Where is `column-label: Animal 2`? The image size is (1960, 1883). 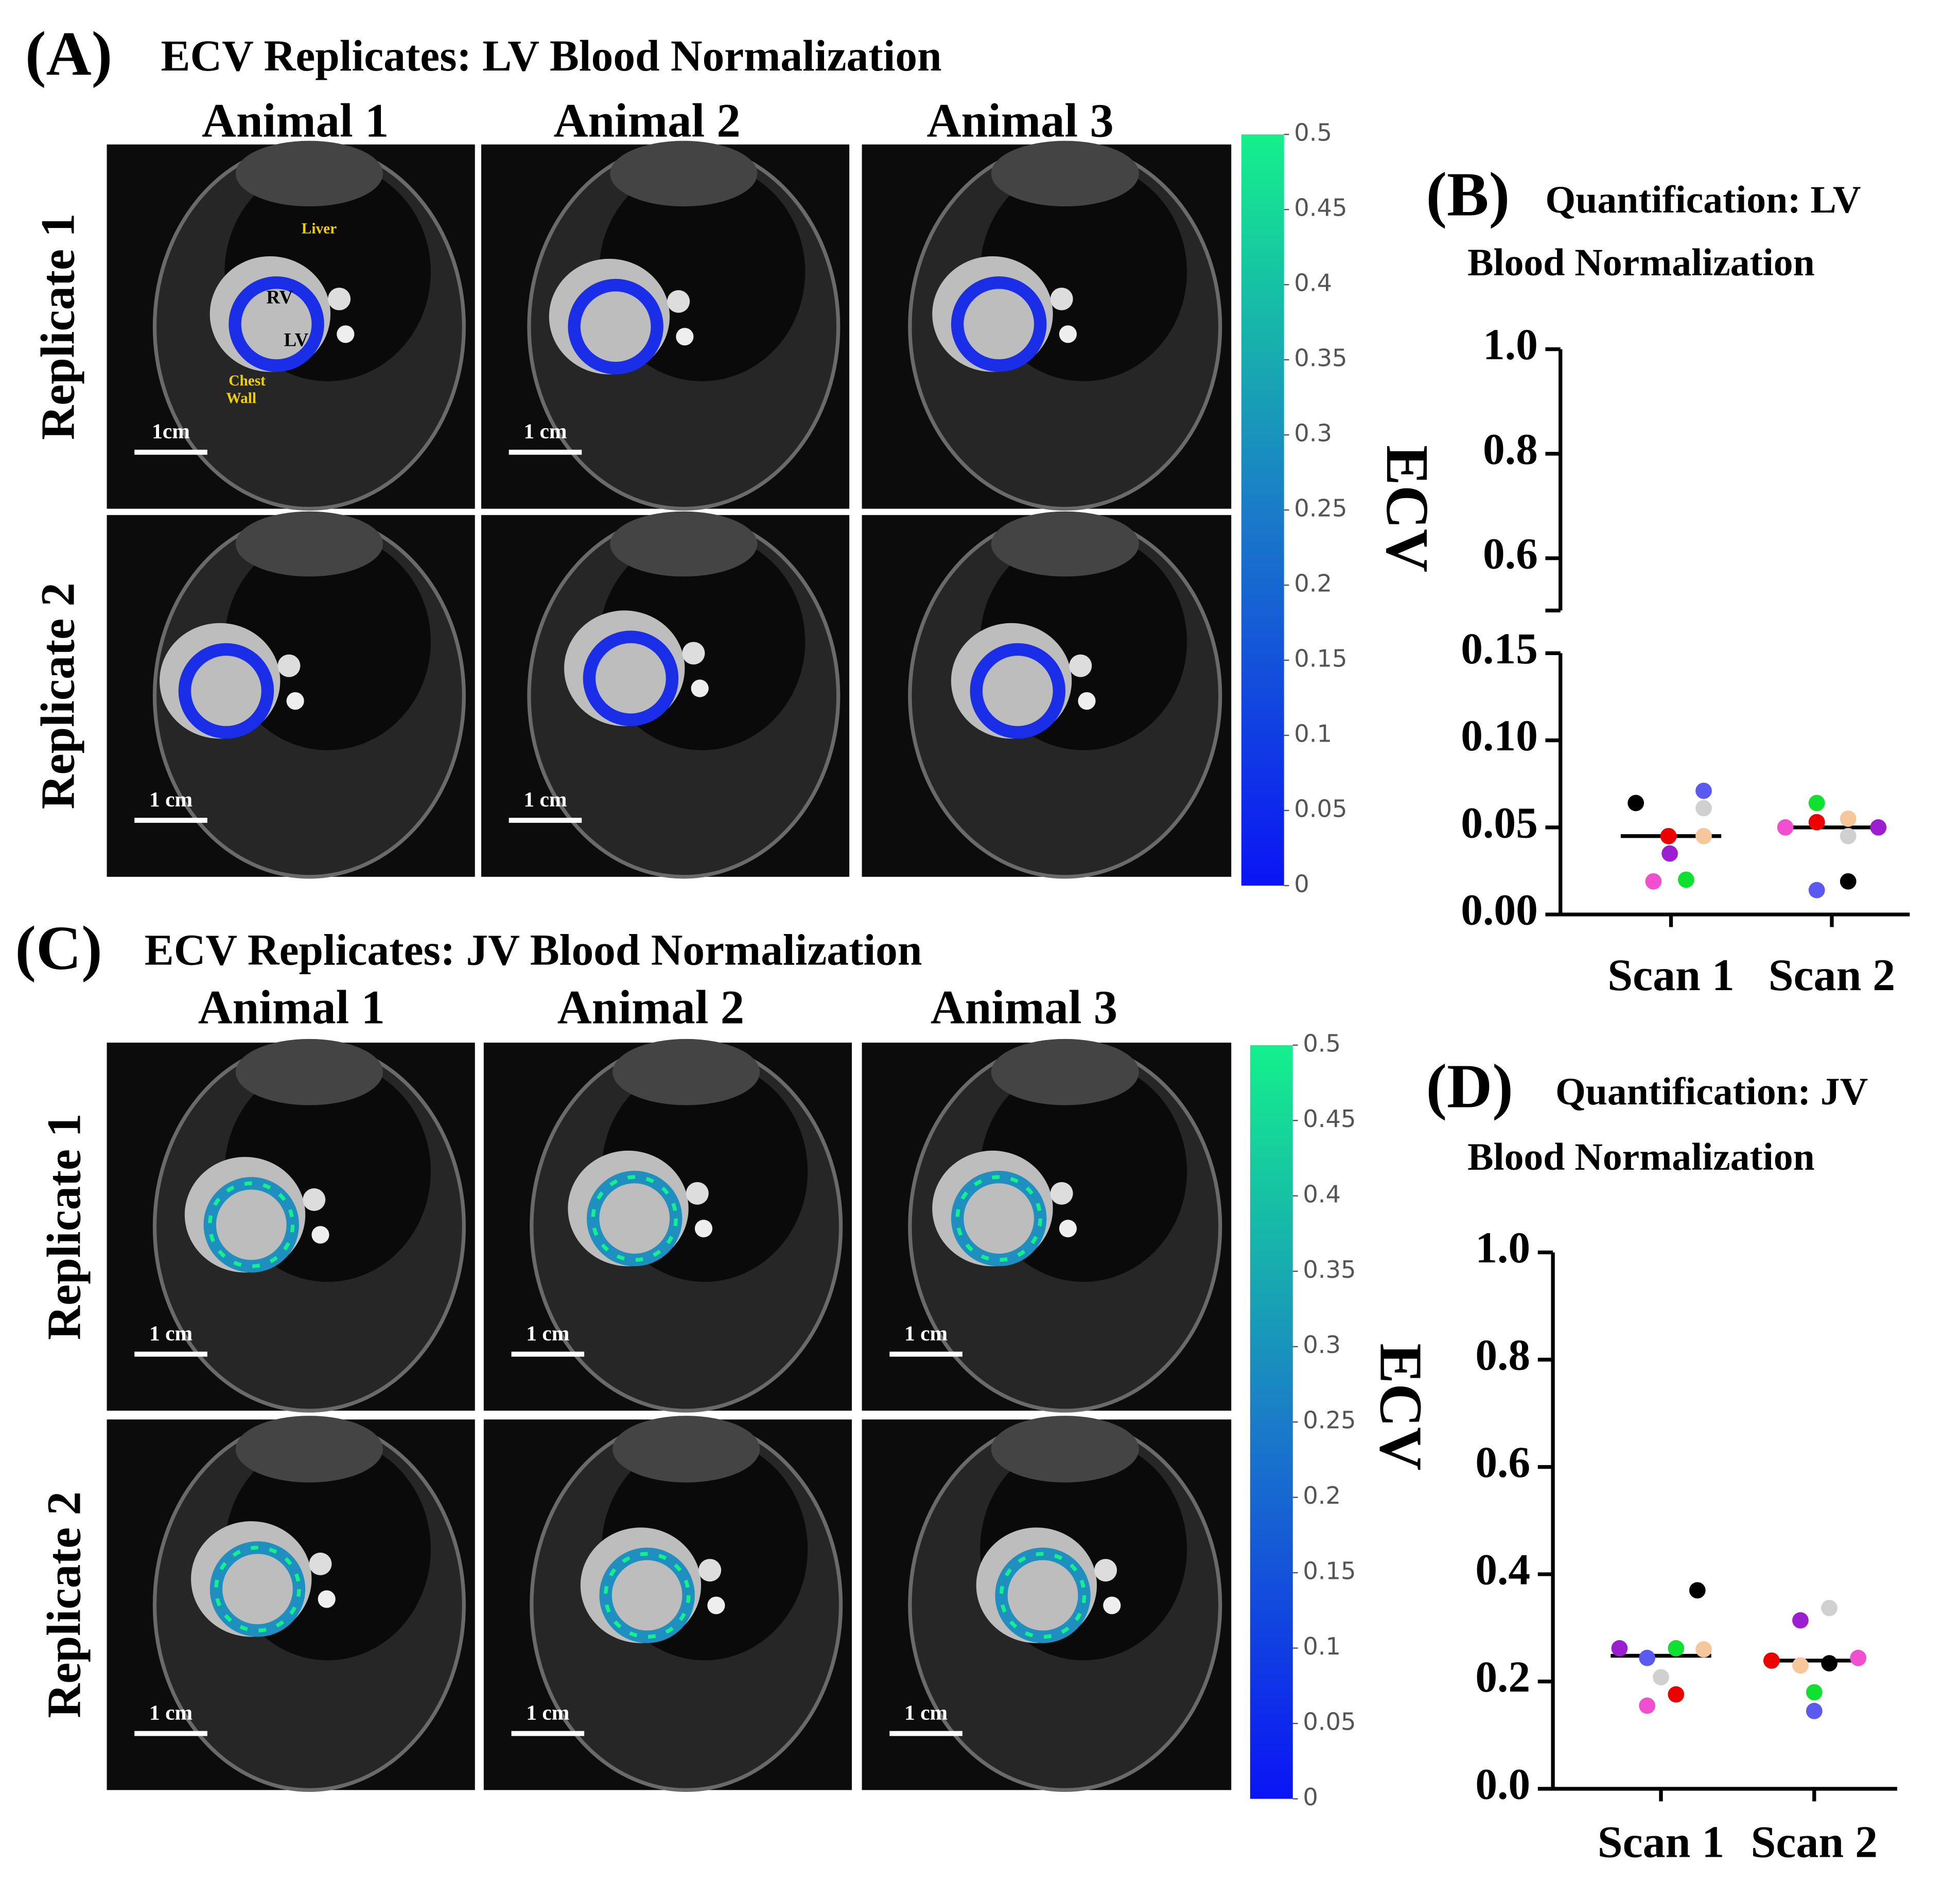
column-label: Animal 2 is located at coordinates (650, 1007).